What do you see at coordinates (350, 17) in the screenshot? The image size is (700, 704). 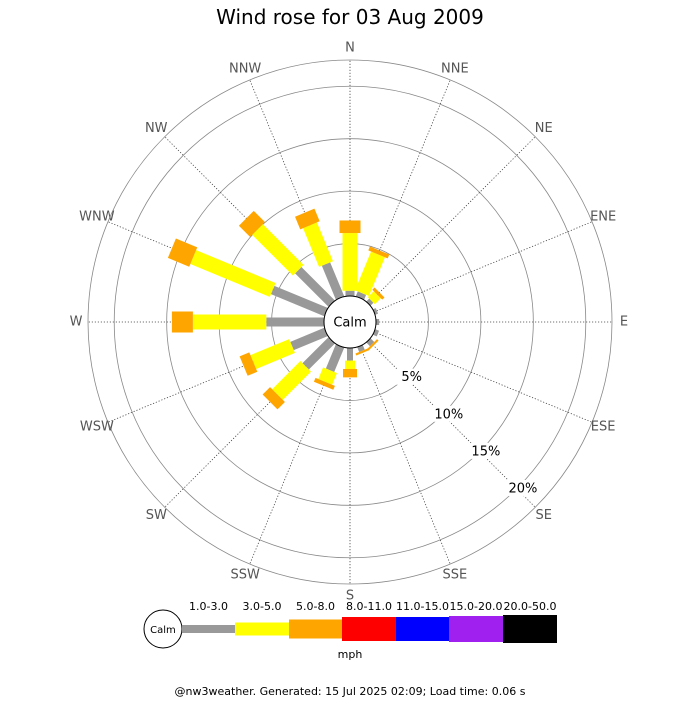 I see `chart-title: Wind rose for 03 Aug 2009` at bounding box center [350, 17].